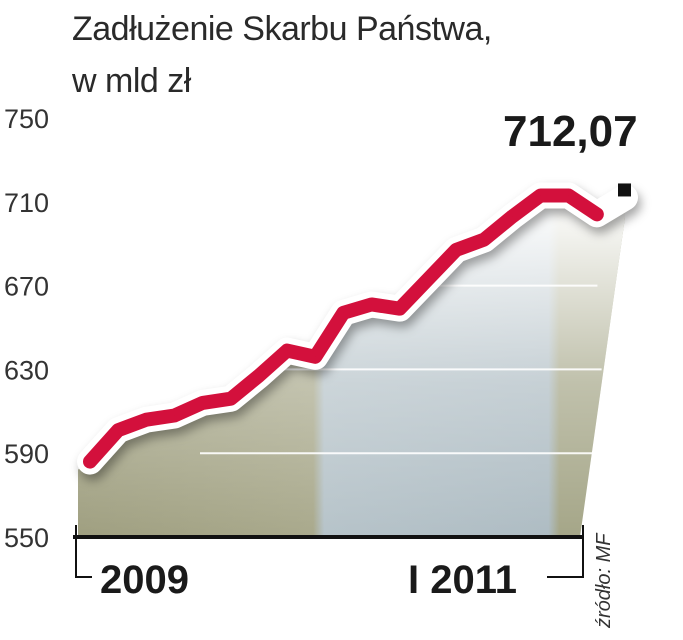 Image resolution: width=683 pixels, height=640 pixels. What do you see at coordinates (565, 551) in the screenshot?
I see `x-bracket-right` at bounding box center [565, 551].